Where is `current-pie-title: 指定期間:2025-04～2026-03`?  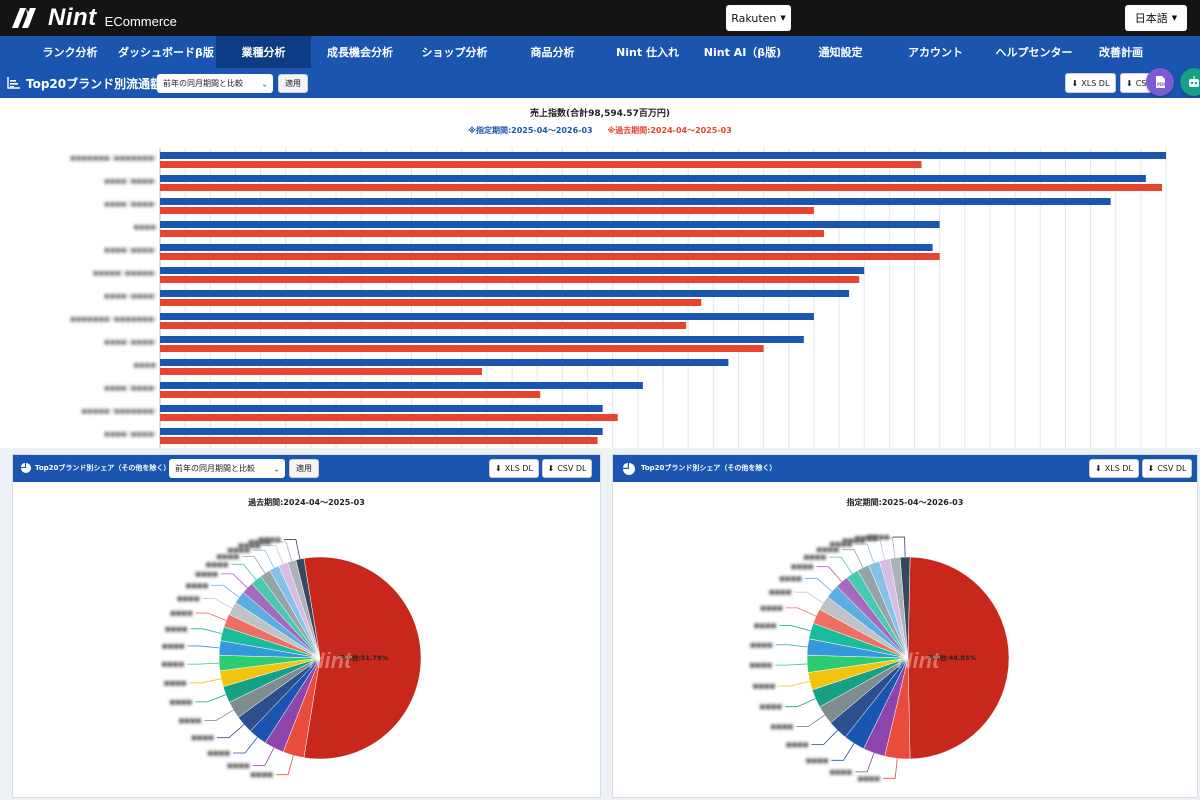 current-pie-title: 指定期間:2025-04～2026-03 is located at coordinates (905, 502).